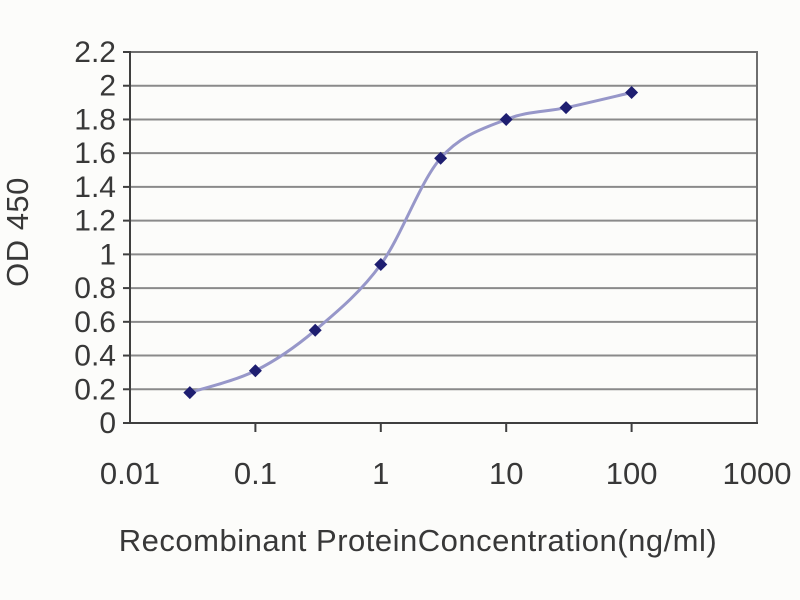 The image size is (800, 600). What do you see at coordinates (380, 473) in the screenshot?
I see `x-tick-label: 1` at bounding box center [380, 473].